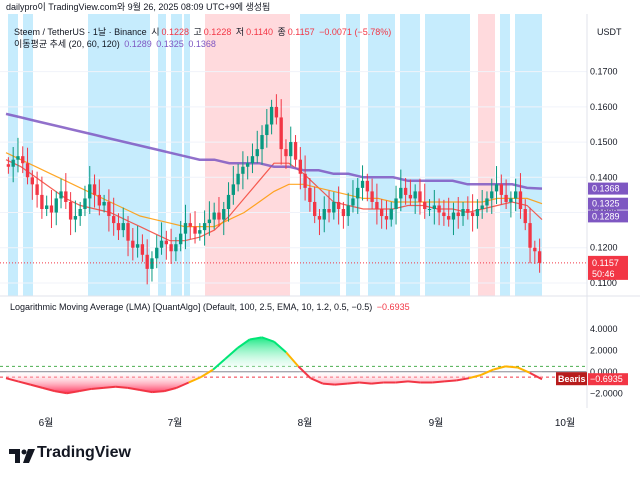  What do you see at coordinates (565, 423) in the screenshot?
I see `time-tick-label: 10월` at bounding box center [565, 423].